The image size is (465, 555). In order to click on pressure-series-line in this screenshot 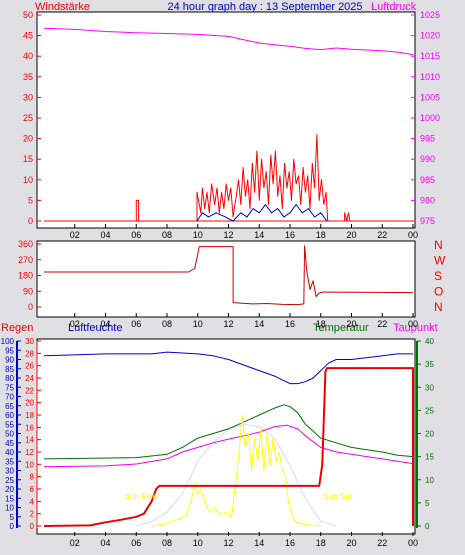, I will do `click(228, 41)`.